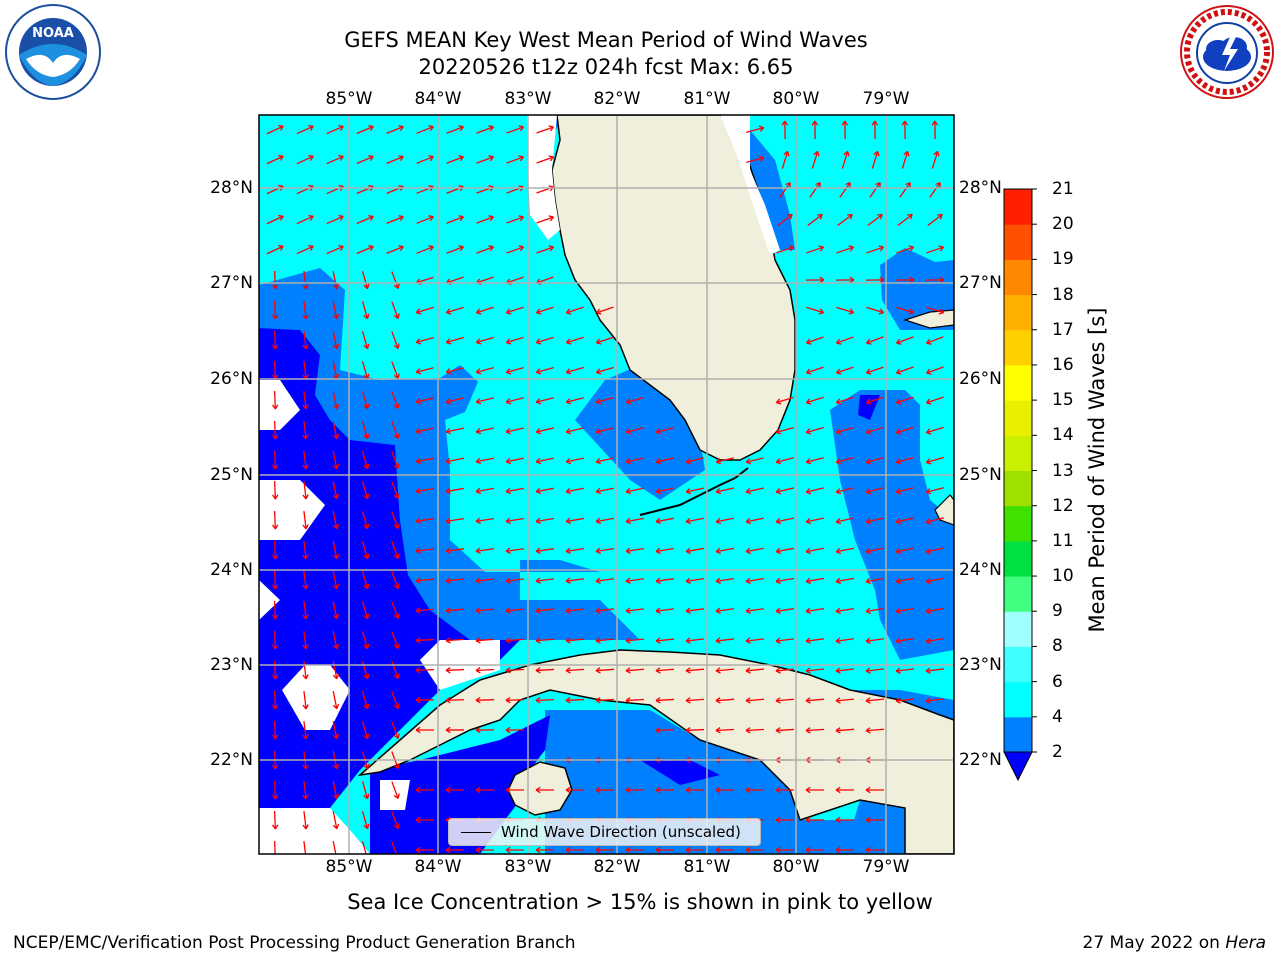 This screenshot has width=1280, height=960. What do you see at coordinates (1063, 505) in the screenshot?
I see `colorbar-tick-label: 12` at bounding box center [1063, 505].